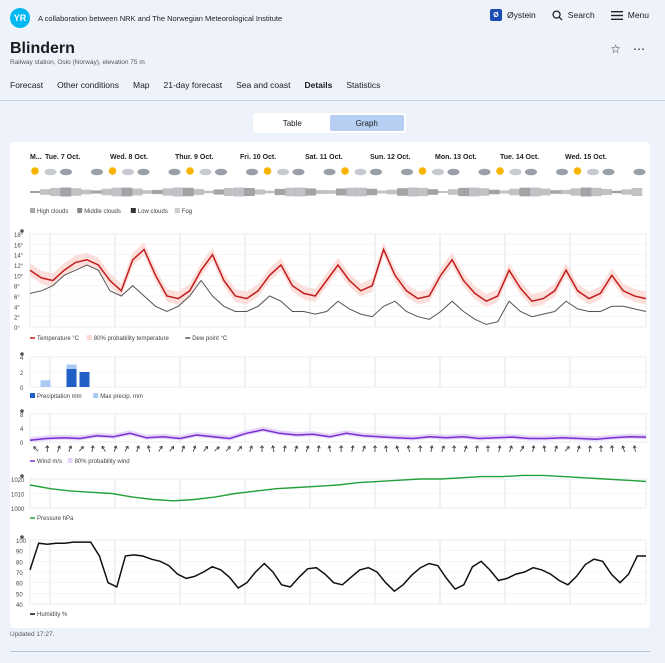 Image resolution: width=665 pixels, height=663 pixels. What do you see at coordinates (19, 595) in the screenshot?
I see `humidity-tick: 50` at bounding box center [19, 595].